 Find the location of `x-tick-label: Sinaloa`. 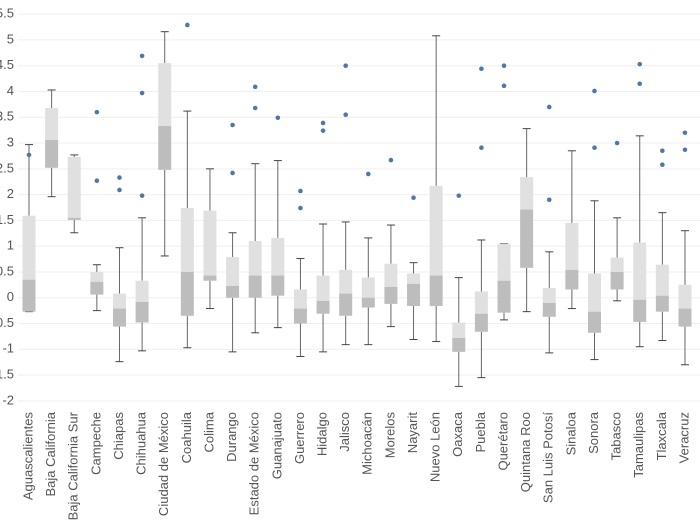

x-tick-label: Sinaloa is located at coordinates (570, 433).